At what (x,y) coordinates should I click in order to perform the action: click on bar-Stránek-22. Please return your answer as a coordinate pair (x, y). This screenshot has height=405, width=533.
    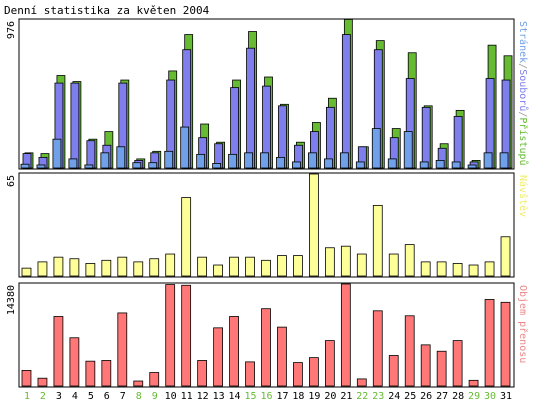
    Looking at the image, I should click on (360, 165).